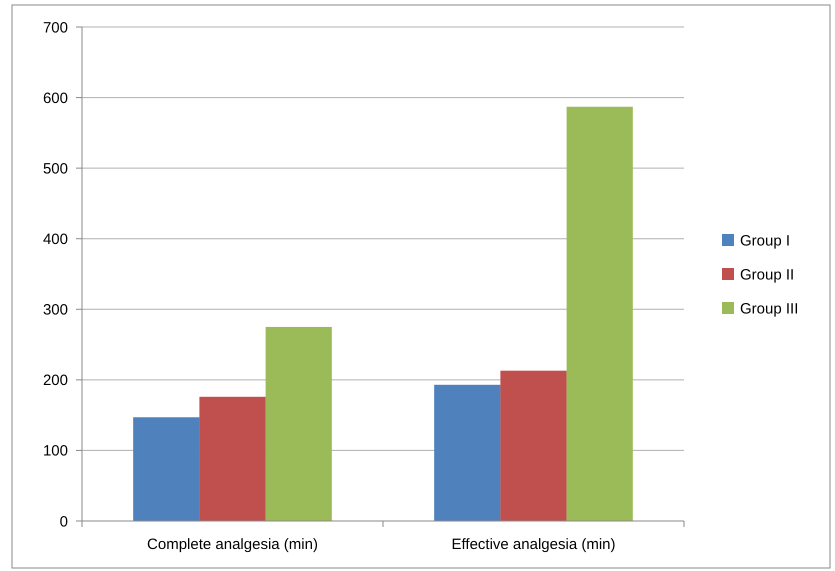 This screenshot has width=835, height=571. Describe the element at coordinates (55, 451) in the screenshot. I see `y-tick-label: 100` at that location.